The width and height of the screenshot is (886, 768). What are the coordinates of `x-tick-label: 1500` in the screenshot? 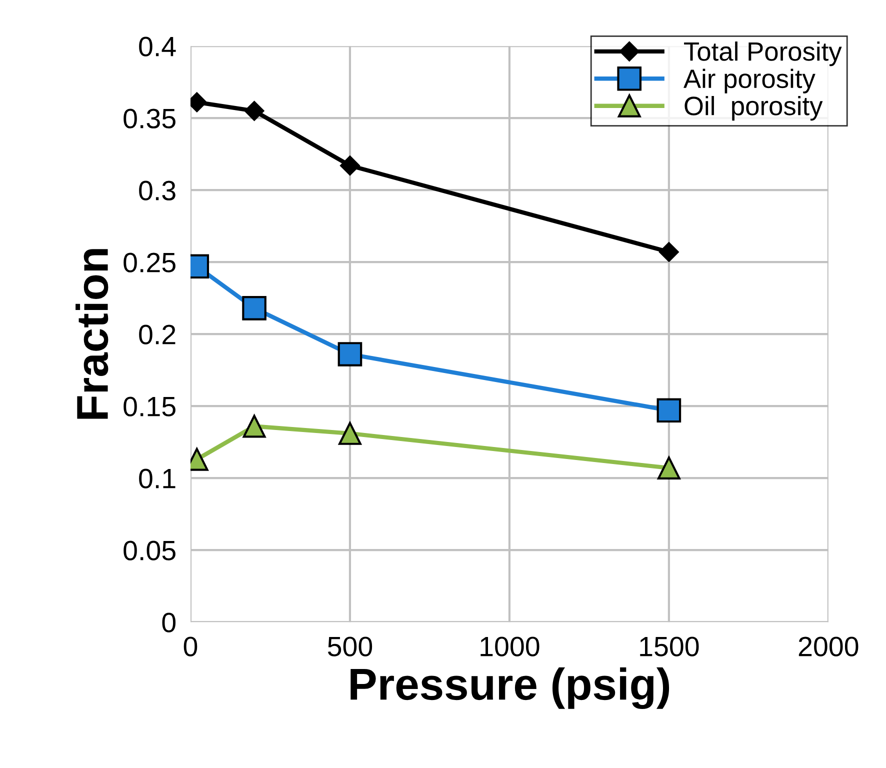 It's located at (669, 646).